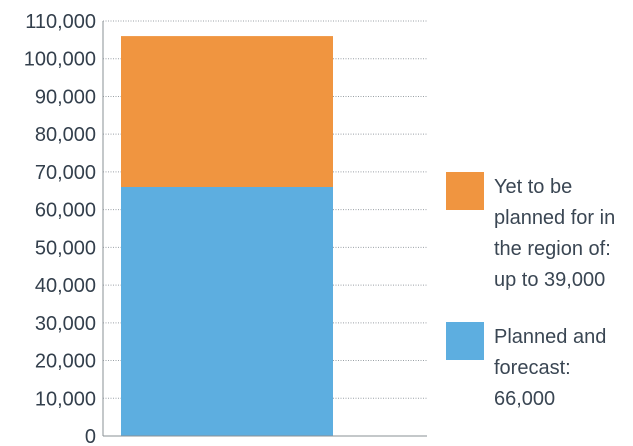  What do you see at coordinates (465, 191) in the screenshot?
I see `legend-swatch-yet-to-be-planned` at bounding box center [465, 191].